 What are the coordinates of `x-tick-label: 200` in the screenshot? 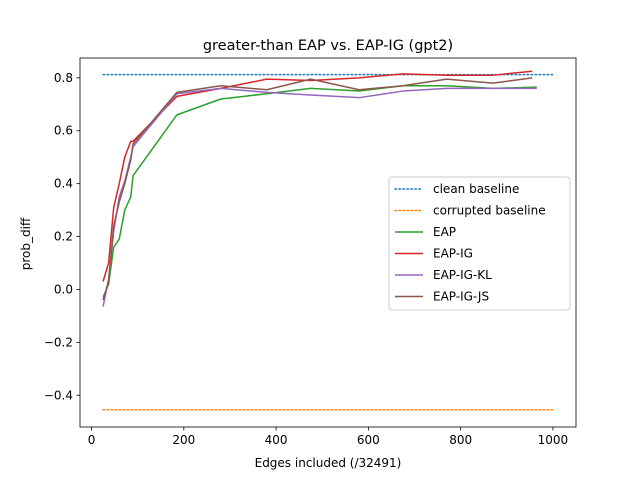 It's located at (183, 440).